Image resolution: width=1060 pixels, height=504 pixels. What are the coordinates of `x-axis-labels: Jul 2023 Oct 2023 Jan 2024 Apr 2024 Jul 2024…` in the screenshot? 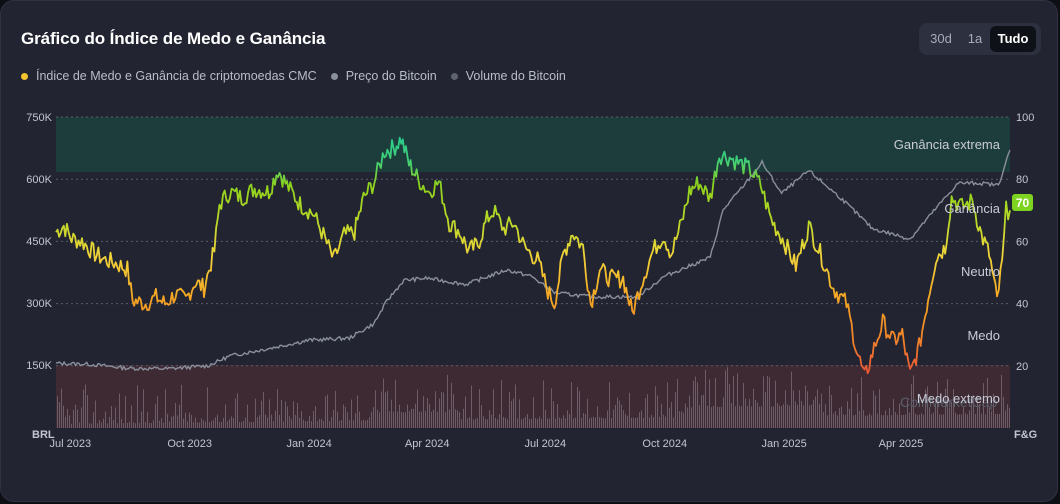 It's located at (486, 444).